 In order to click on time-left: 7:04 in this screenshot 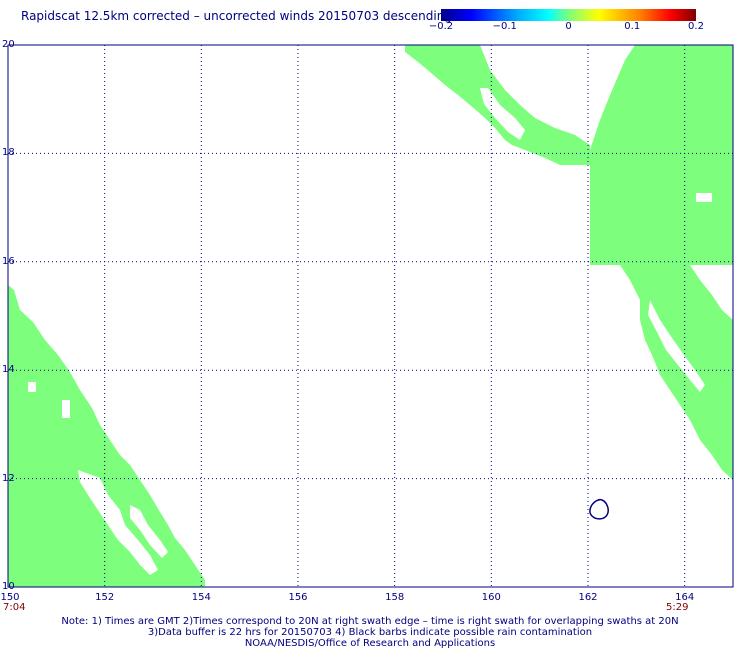, I will do `click(14, 607)`.